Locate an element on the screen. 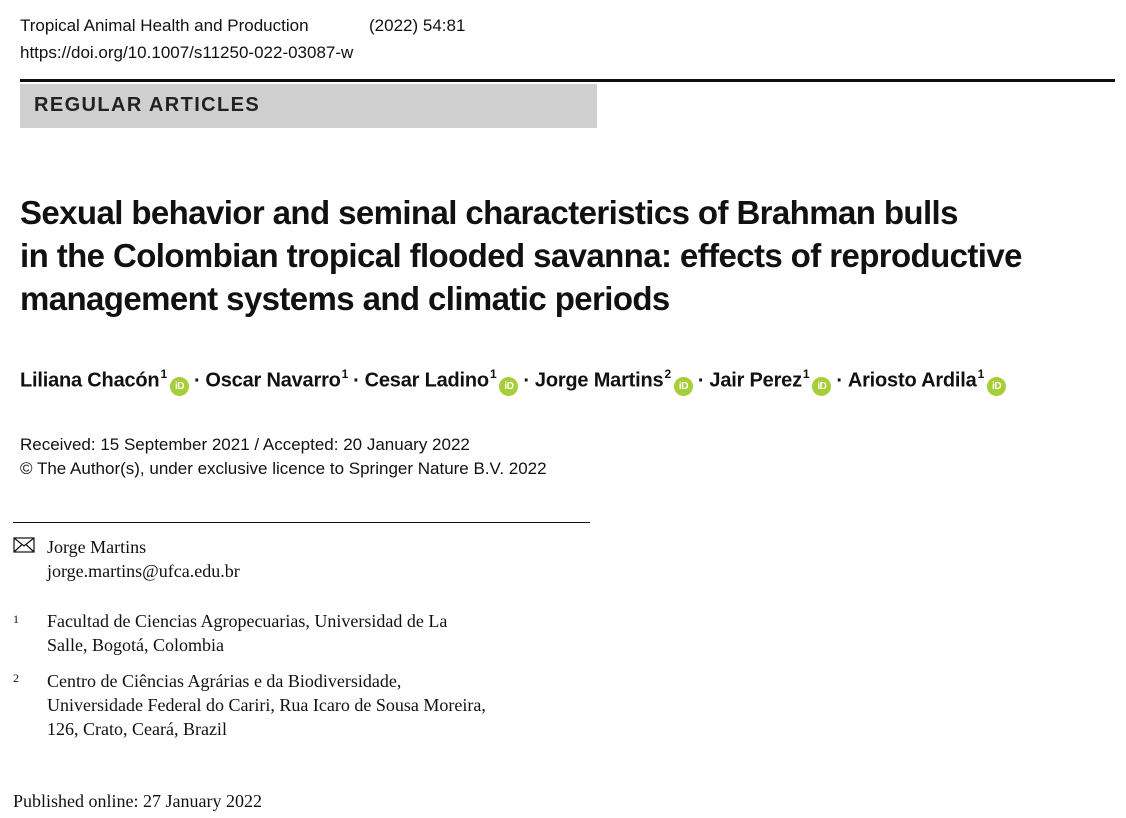 This screenshot has width=1126, height=818. section-label: REGULAR ARTICLES is located at coordinates (147, 105).